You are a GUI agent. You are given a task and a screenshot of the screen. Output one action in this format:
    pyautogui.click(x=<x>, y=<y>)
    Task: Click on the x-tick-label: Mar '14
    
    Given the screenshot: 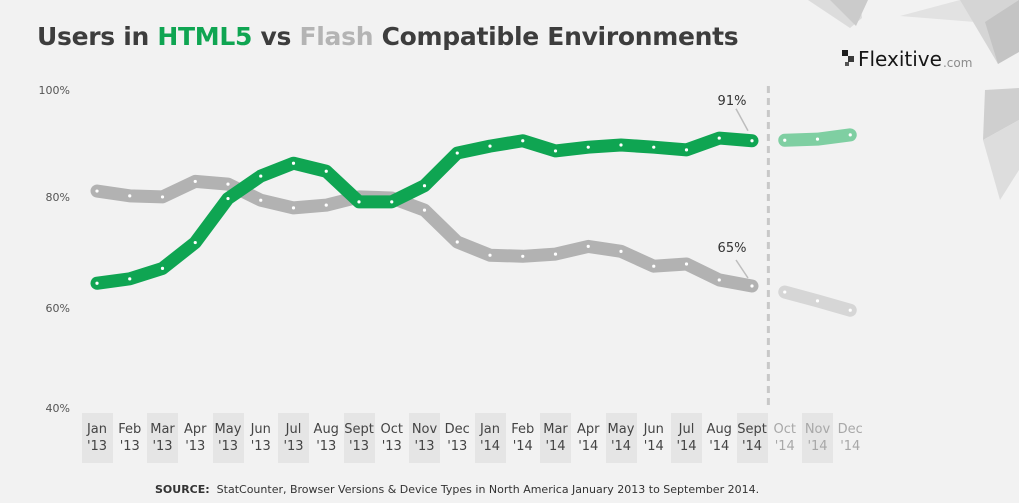 What is the action you would take?
    pyautogui.click(x=556, y=438)
    